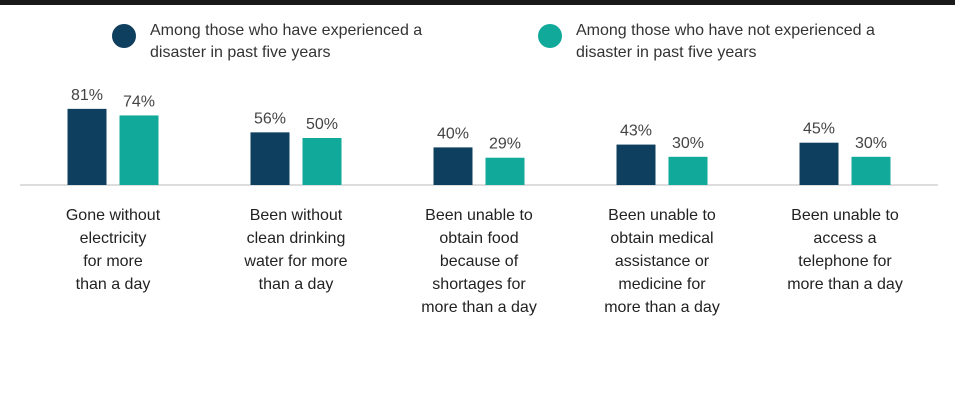  I want to click on category-label-2-line-3: shortages for, so click(479, 284).